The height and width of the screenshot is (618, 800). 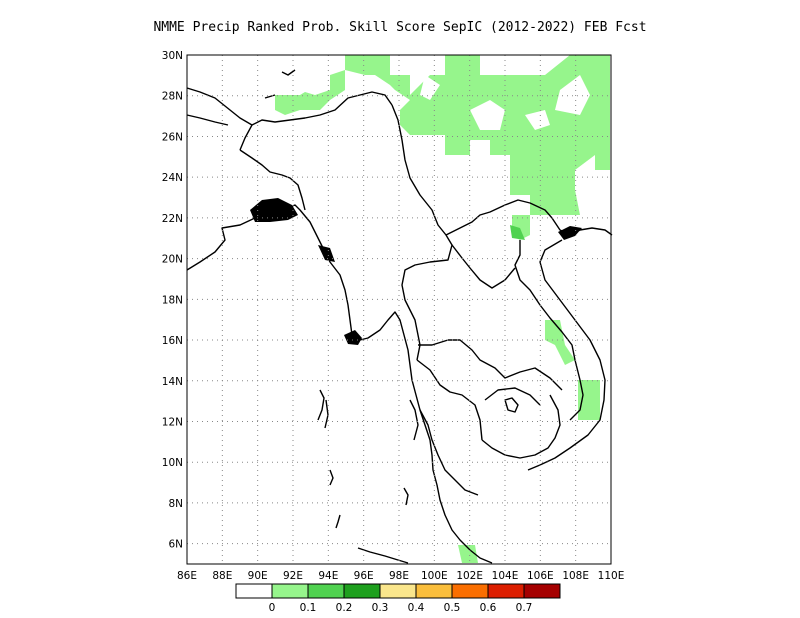 What do you see at coordinates (172, 260) in the screenshot?
I see `lat-tick-label: 20N` at bounding box center [172, 260].